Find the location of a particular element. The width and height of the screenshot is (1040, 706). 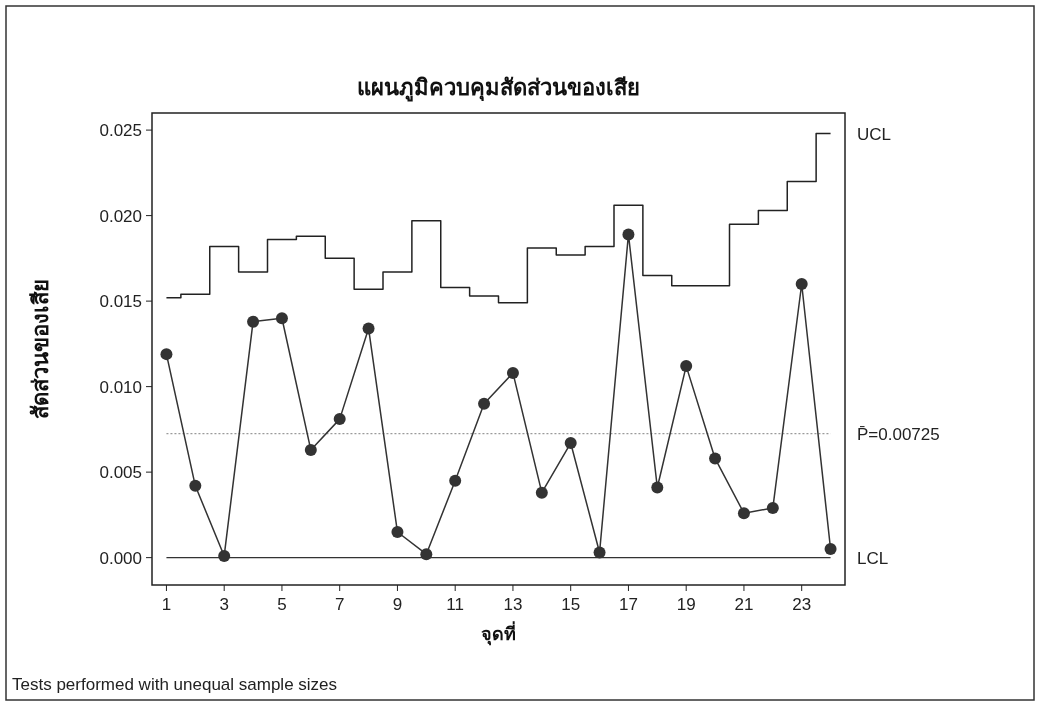

x-tick-label: 3 is located at coordinates (224, 604).